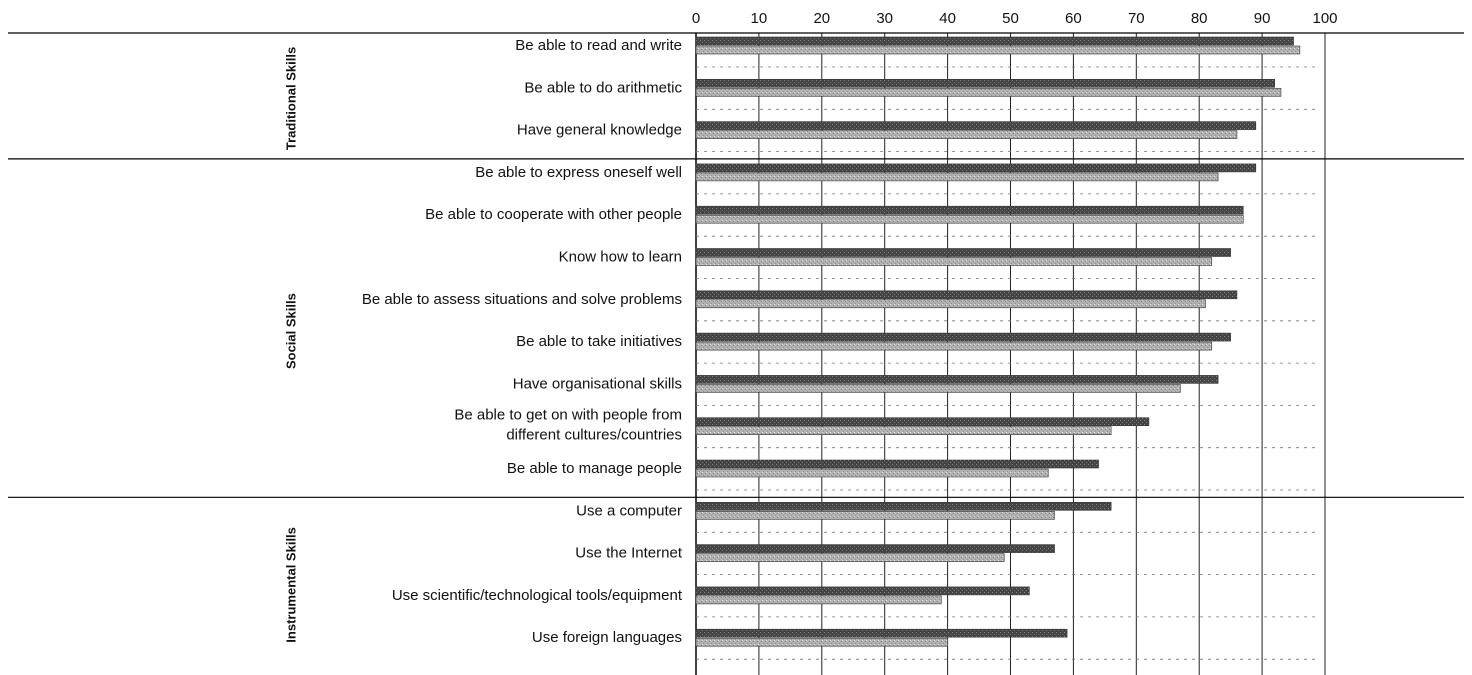 The height and width of the screenshot is (675, 1472). Describe the element at coordinates (603, 87) in the screenshot. I see `category-label: Be able to do arithmetic` at that location.